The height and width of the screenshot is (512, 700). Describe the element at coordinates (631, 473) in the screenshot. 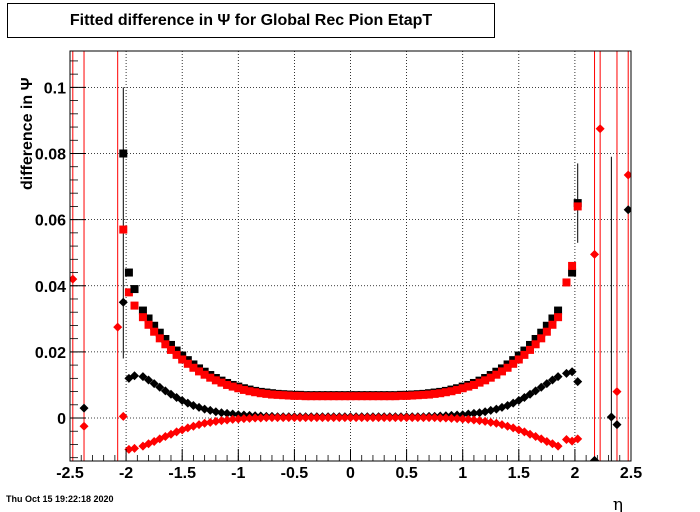

I see `x-tick-label: 2.5` at that location.